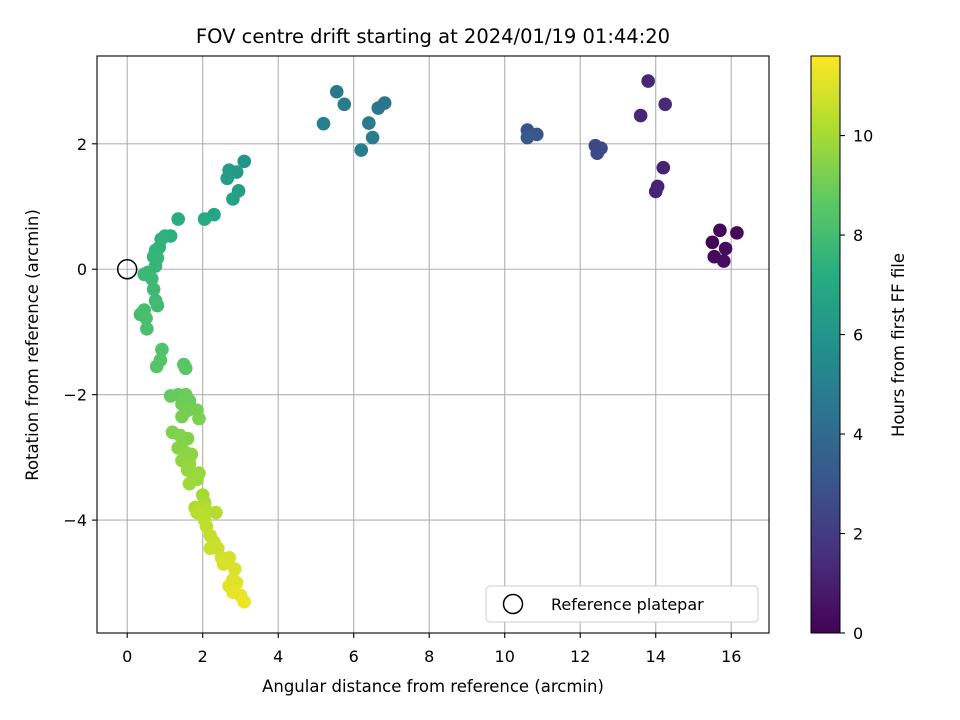 The width and height of the screenshot is (960, 720). What do you see at coordinates (278, 656) in the screenshot?
I see `x-tick-label: 4` at bounding box center [278, 656].